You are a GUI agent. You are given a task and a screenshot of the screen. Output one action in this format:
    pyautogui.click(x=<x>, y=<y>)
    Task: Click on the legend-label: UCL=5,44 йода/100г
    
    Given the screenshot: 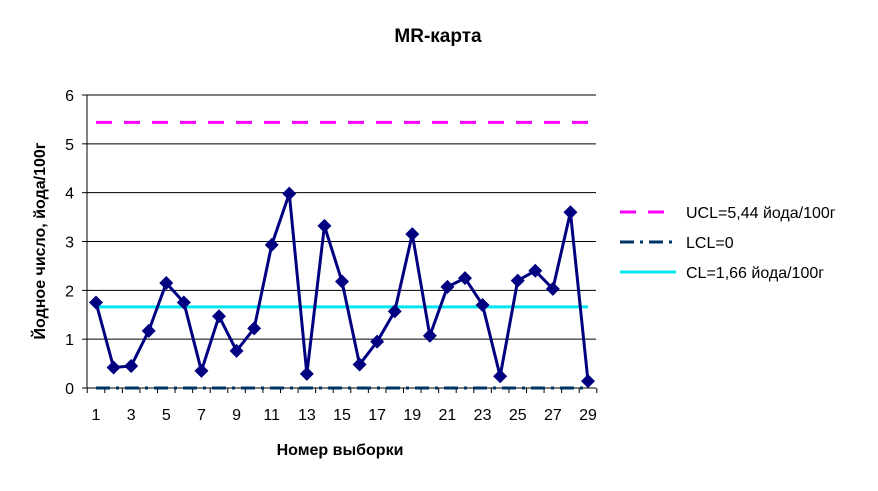 What is the action you would take?
    pyautogui.click(x=761, y=213)
    